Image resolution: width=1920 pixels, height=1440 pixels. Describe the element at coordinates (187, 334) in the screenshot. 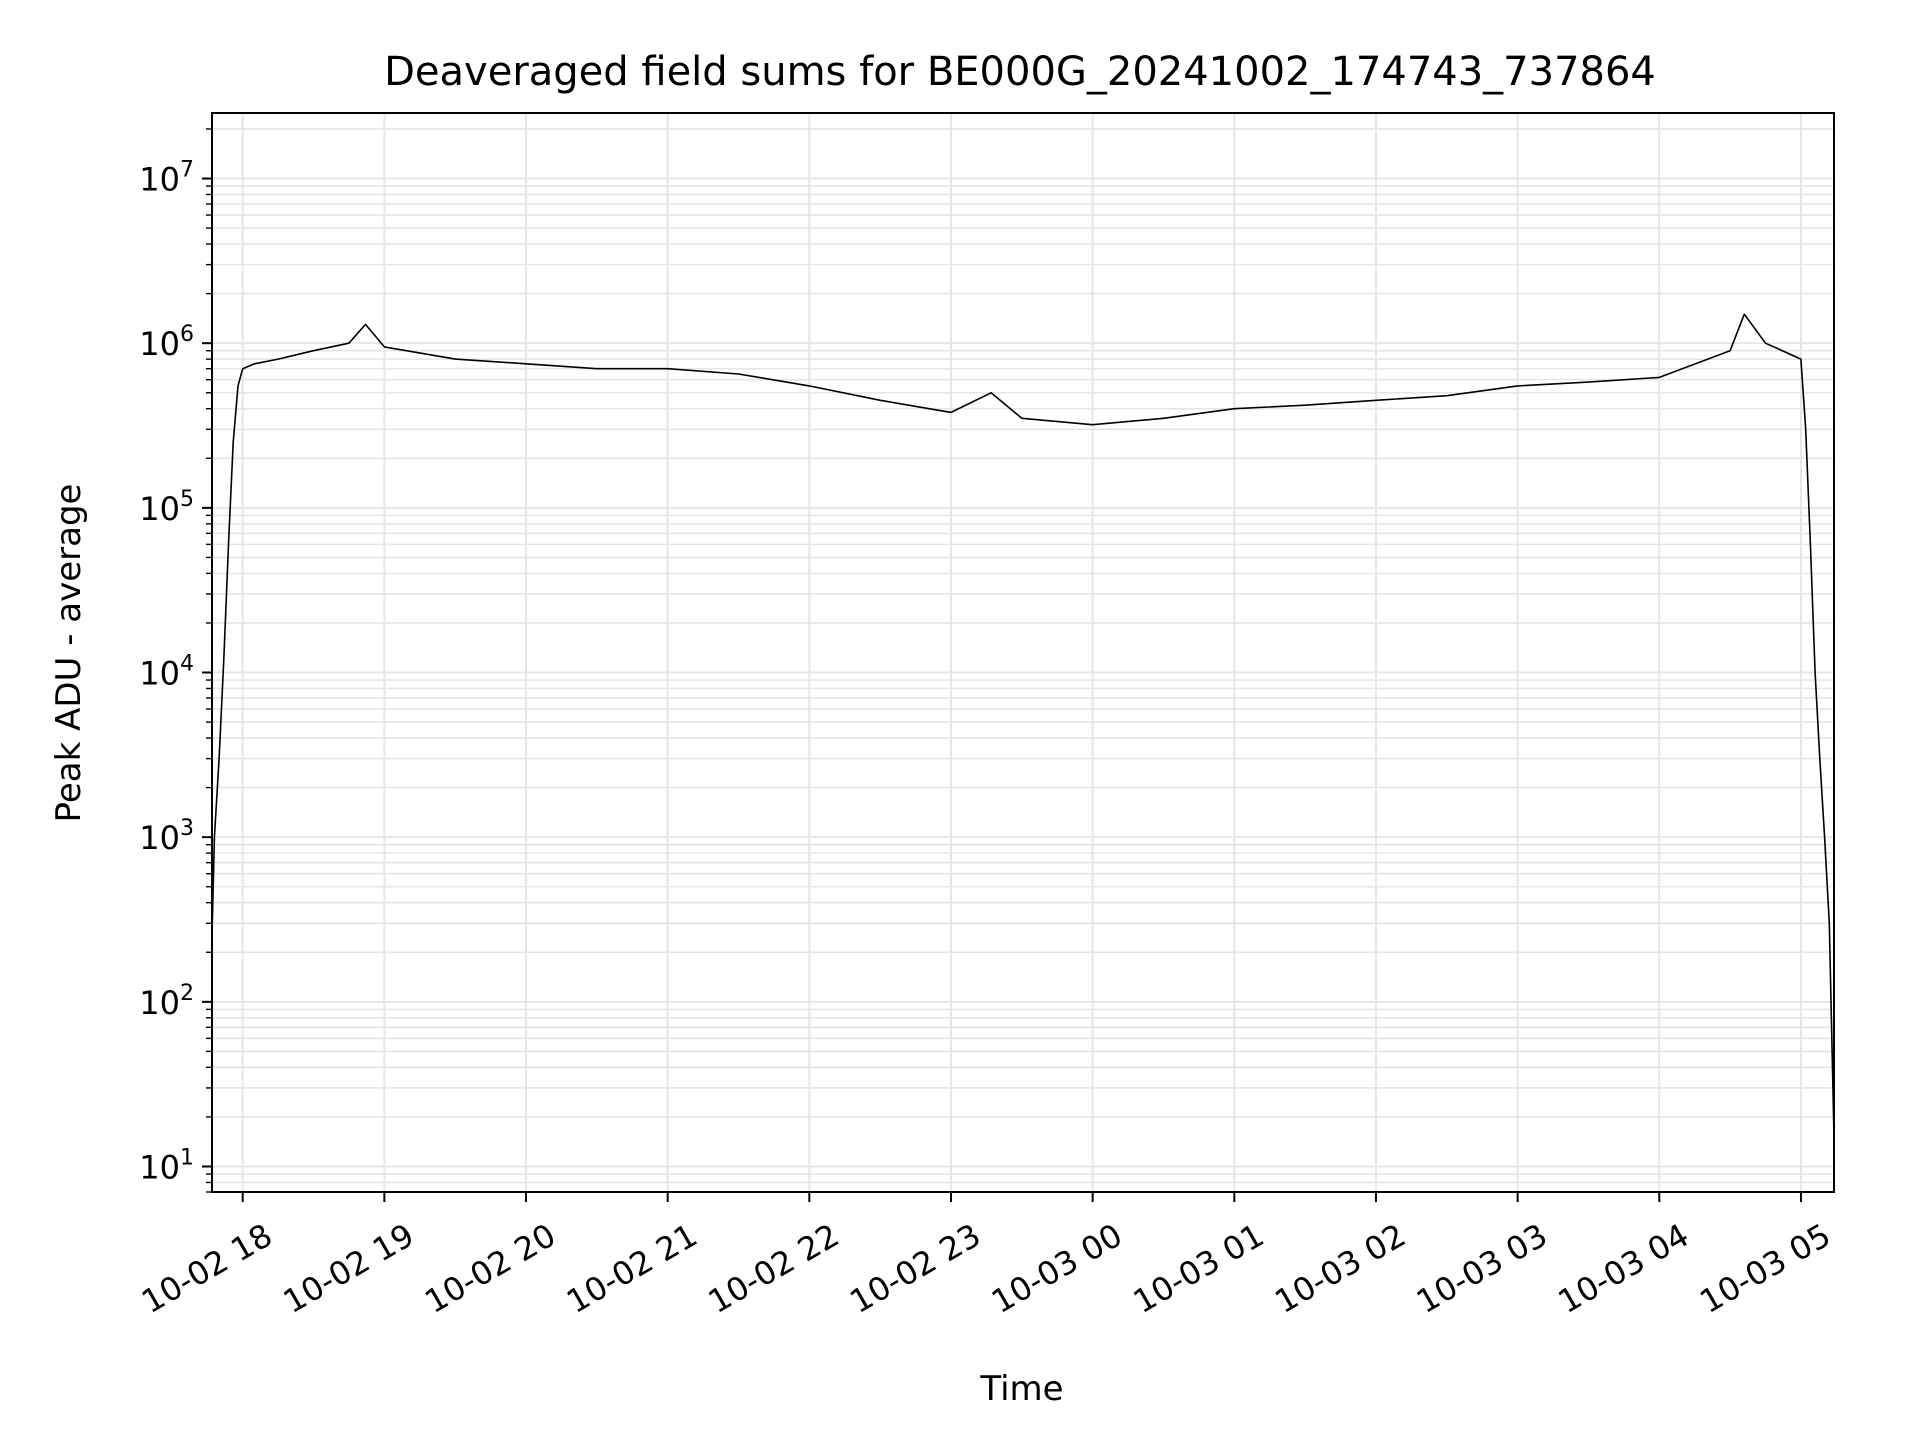

I see `y-tick-exponent: 6` at that location.